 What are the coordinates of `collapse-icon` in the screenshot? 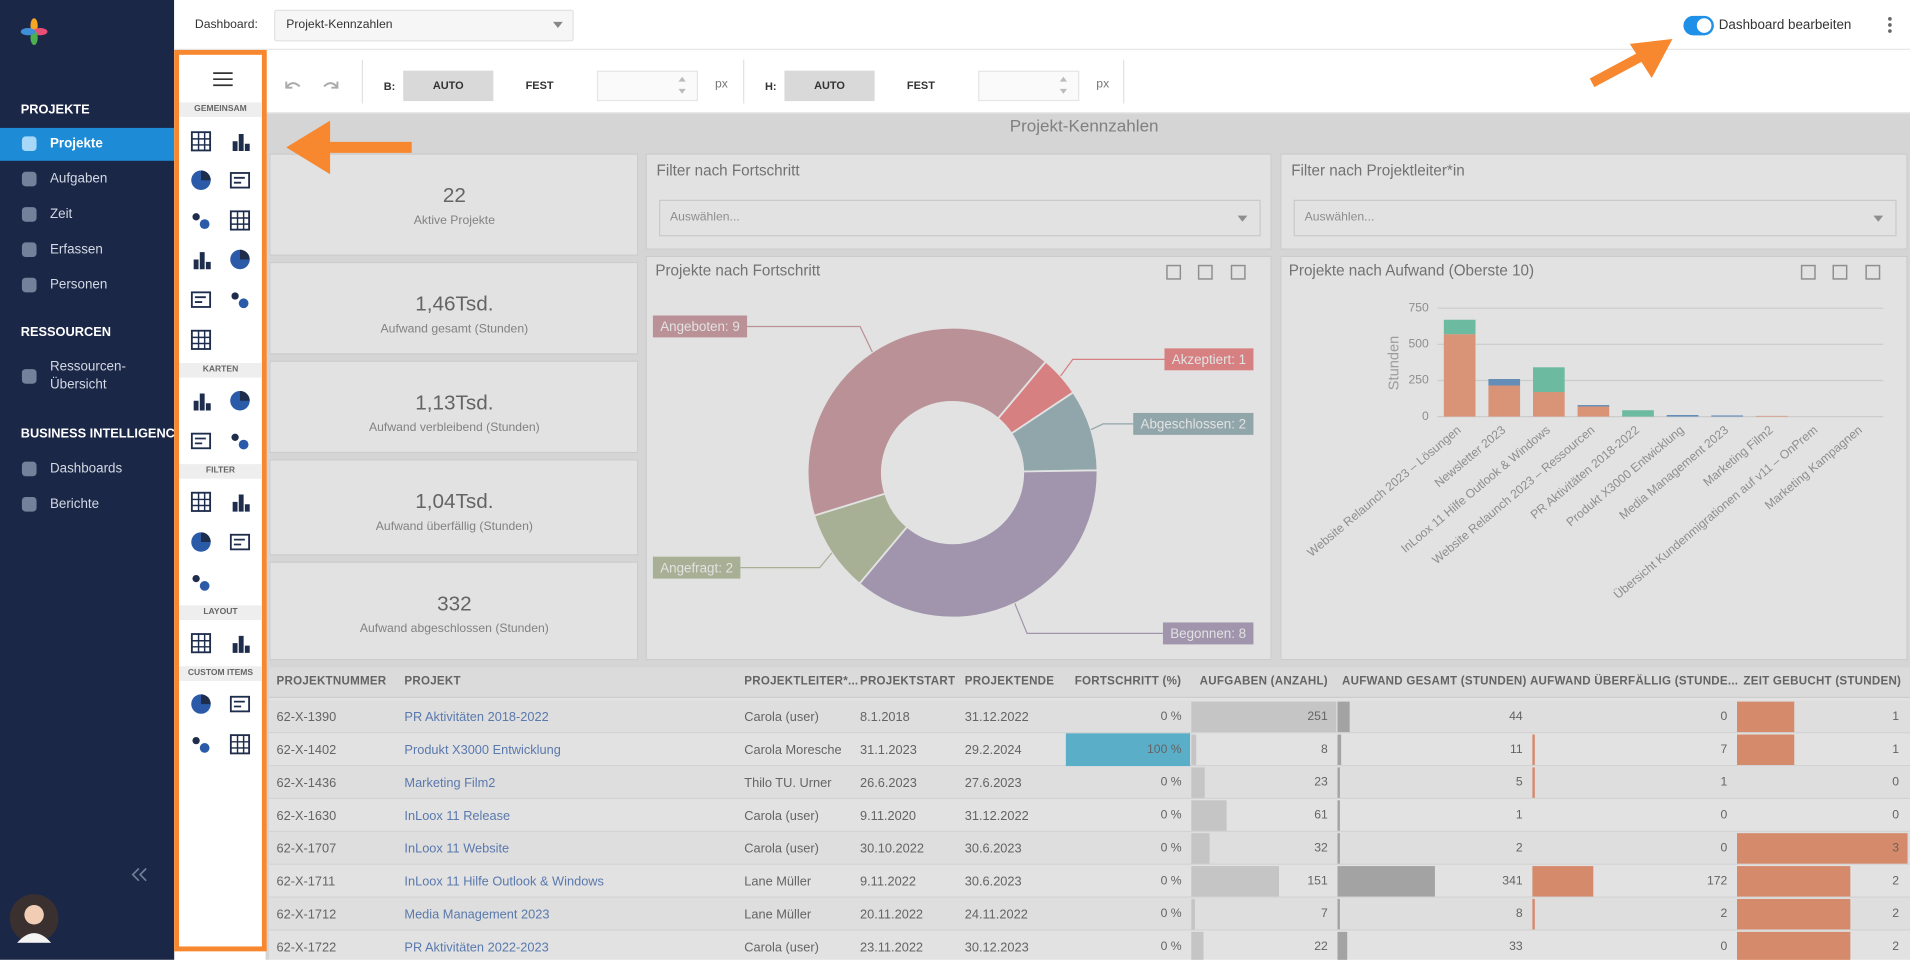 It's located at (139, 874).